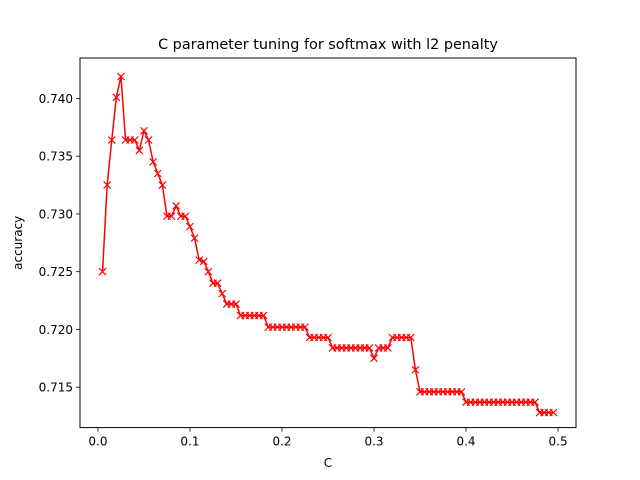 Image resolution: width=640 pixels, height=480 pixels. What do you see at coordinates (56, 214) in the screenshot?
I see `y-tick-label: 0.730` at bounding box center [56, 214].